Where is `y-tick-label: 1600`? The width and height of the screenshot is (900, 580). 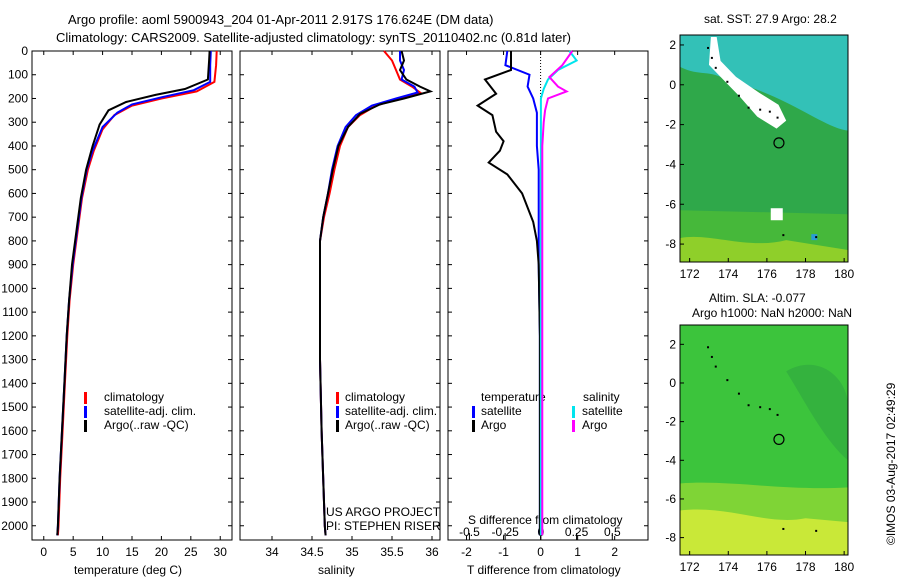
y-tick-label: 1600 is located at coordinates (14, 431).